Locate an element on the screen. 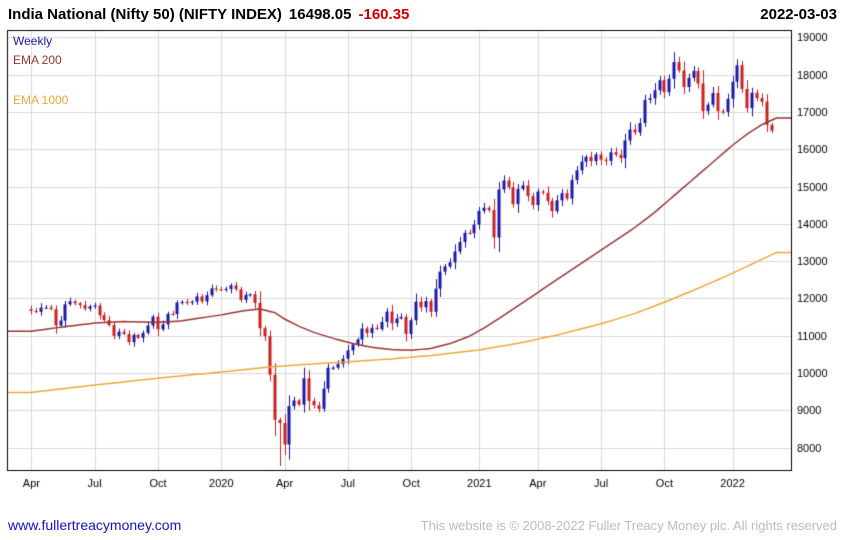 This screenshot has height=540, width=845. website-link: www.fullertreacymoney.com is located at coordinates (95, 525).